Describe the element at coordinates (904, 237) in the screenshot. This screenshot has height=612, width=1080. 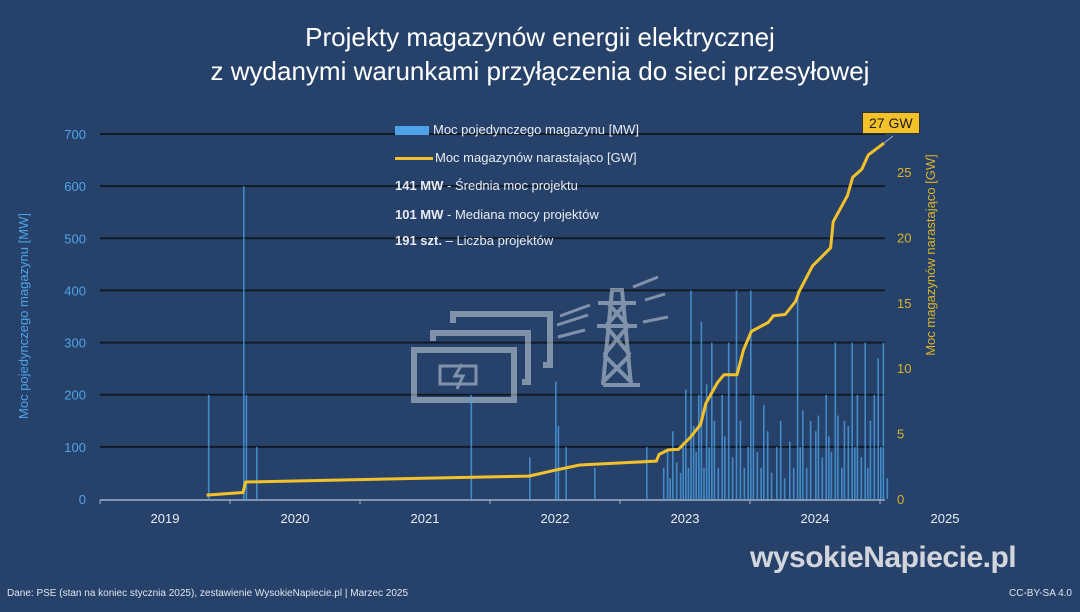
I see `y2-tick-label: 20` at that location.